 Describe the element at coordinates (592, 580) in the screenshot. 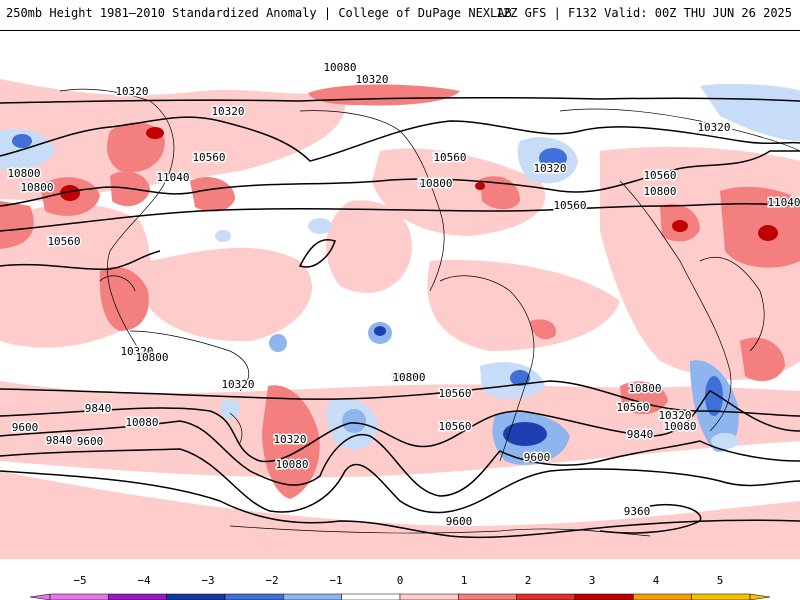

I see `colorbar-tick-label: 3` at that location.